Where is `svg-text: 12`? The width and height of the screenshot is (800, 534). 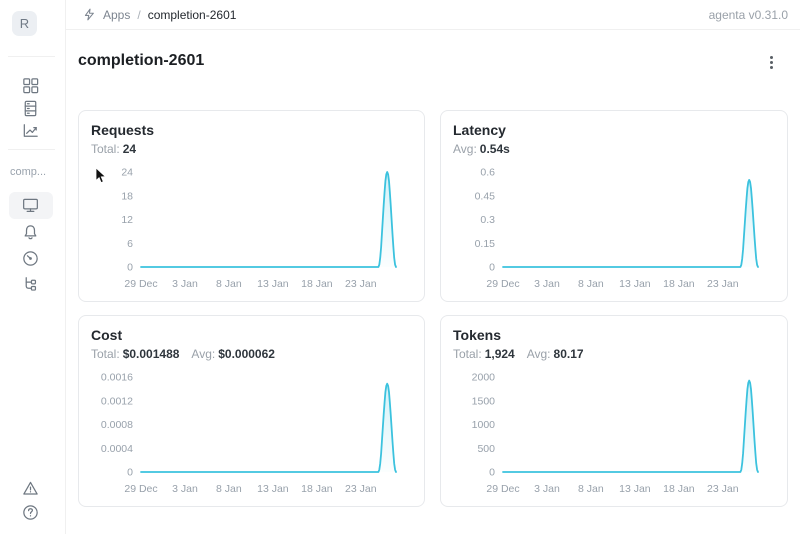
svg-text: 12 is located at coordinates (127, 220).